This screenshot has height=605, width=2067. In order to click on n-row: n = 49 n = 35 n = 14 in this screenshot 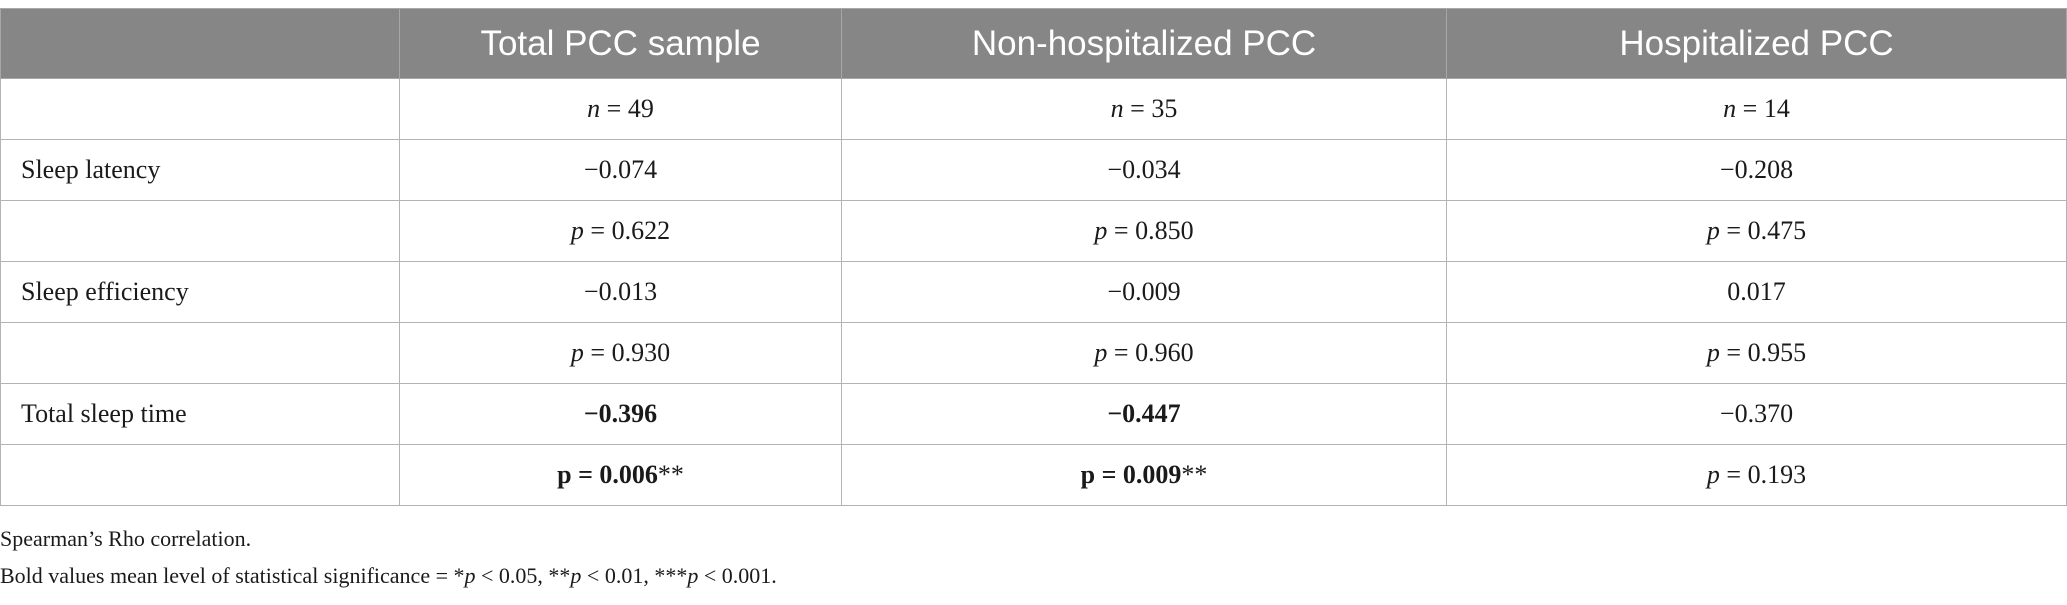, I will do `click(1033, 109)`.